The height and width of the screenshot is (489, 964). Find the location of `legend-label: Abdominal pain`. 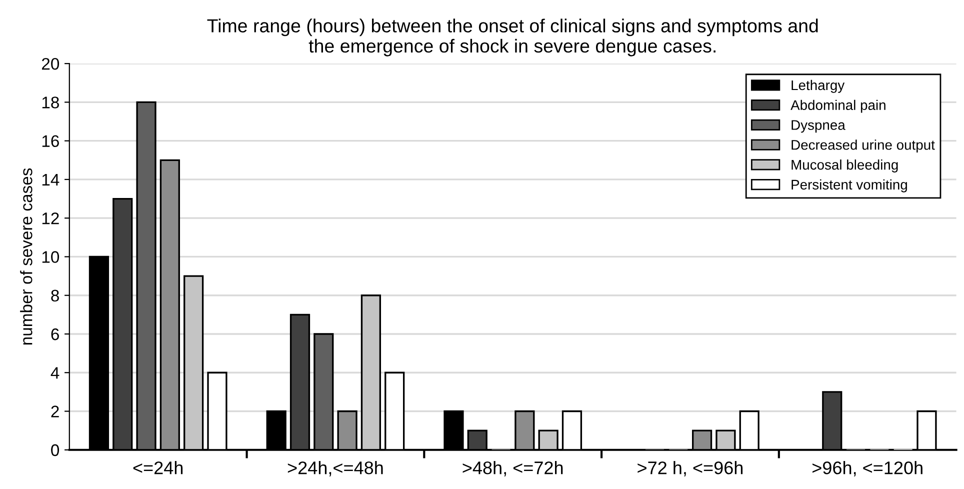

legend-label: Abdominal pain is located at coordinates (838, 106).